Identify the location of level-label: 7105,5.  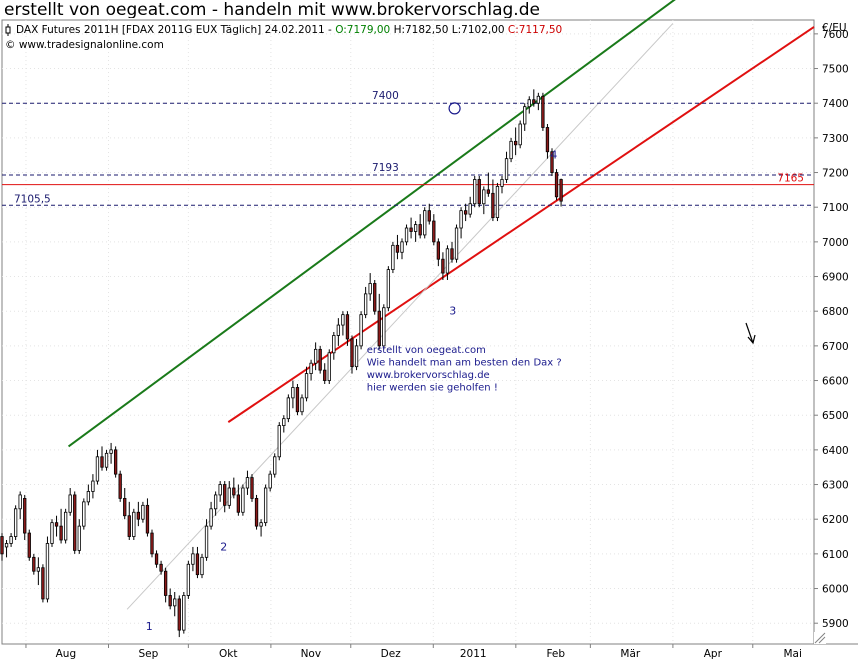
(32, 199).